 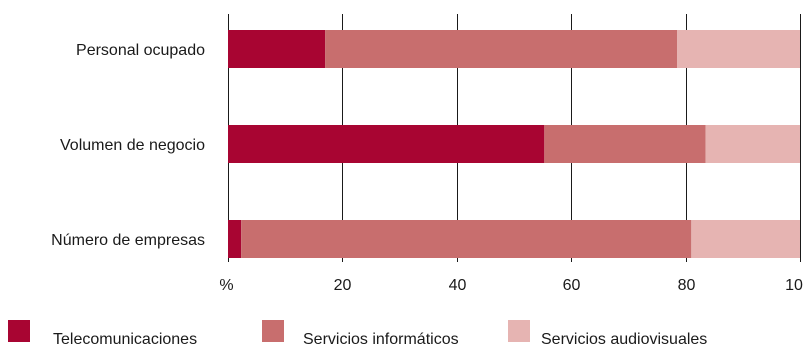 I want to click on legend-label-servicios-informaticos: Servicios informáticos, so click(x=381, y=339).